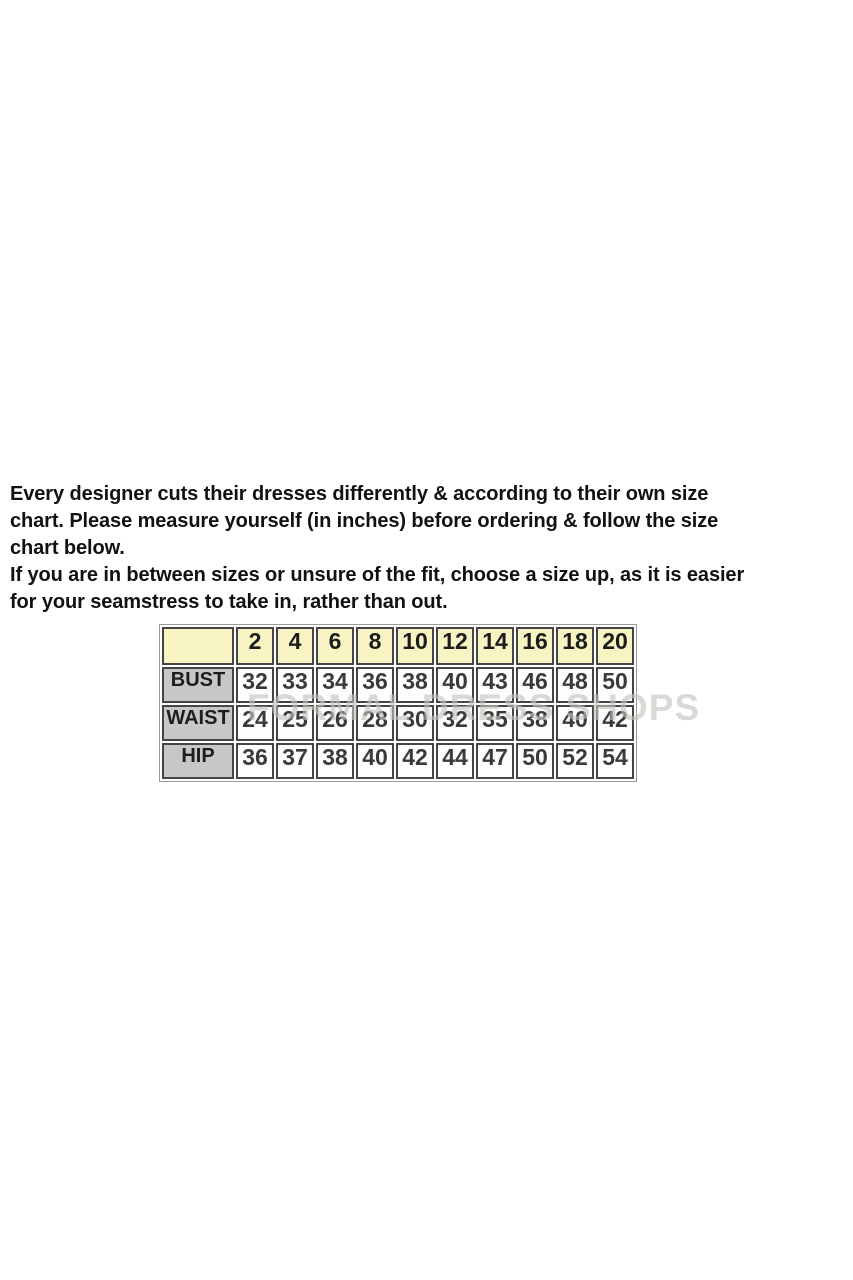 The width and height of the screenshot is (853, 1280). Describe the element at coordinates (67, 548) in the screenshot. I see `intro-line: chart below.` at that location.